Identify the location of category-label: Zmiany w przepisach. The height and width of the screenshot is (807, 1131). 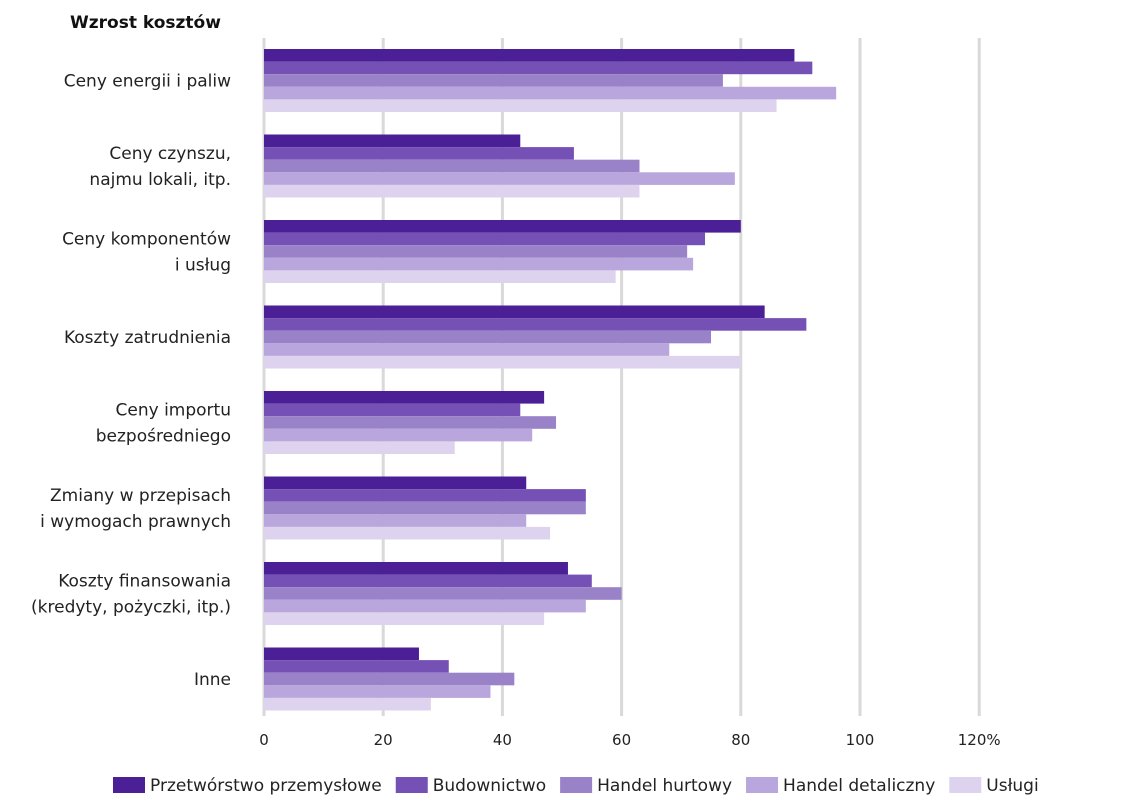
(140, 496).